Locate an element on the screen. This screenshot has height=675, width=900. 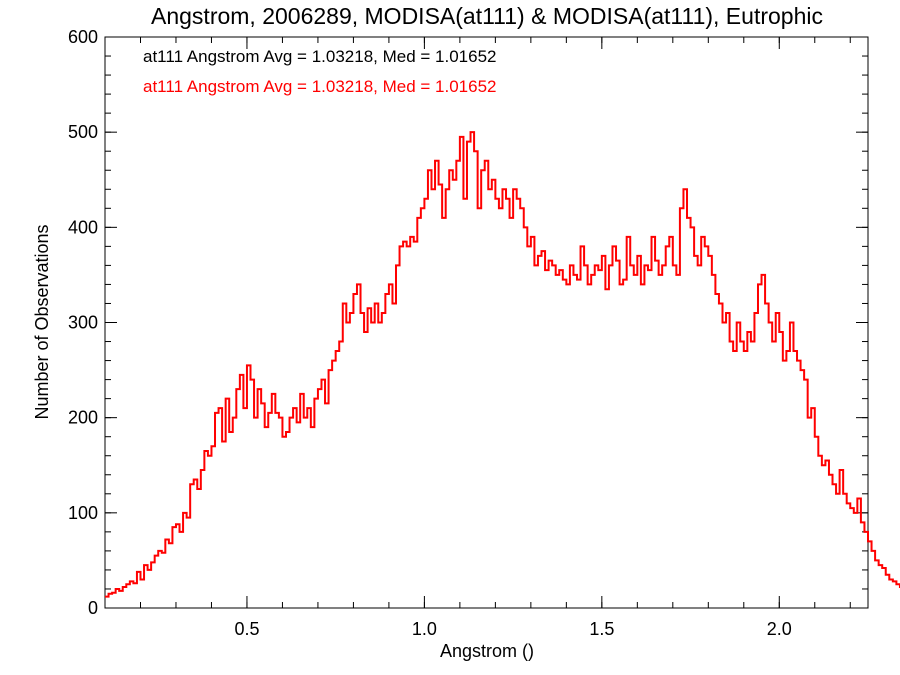
x-tick-label: 1.5 is located at coordinates (601, 629).